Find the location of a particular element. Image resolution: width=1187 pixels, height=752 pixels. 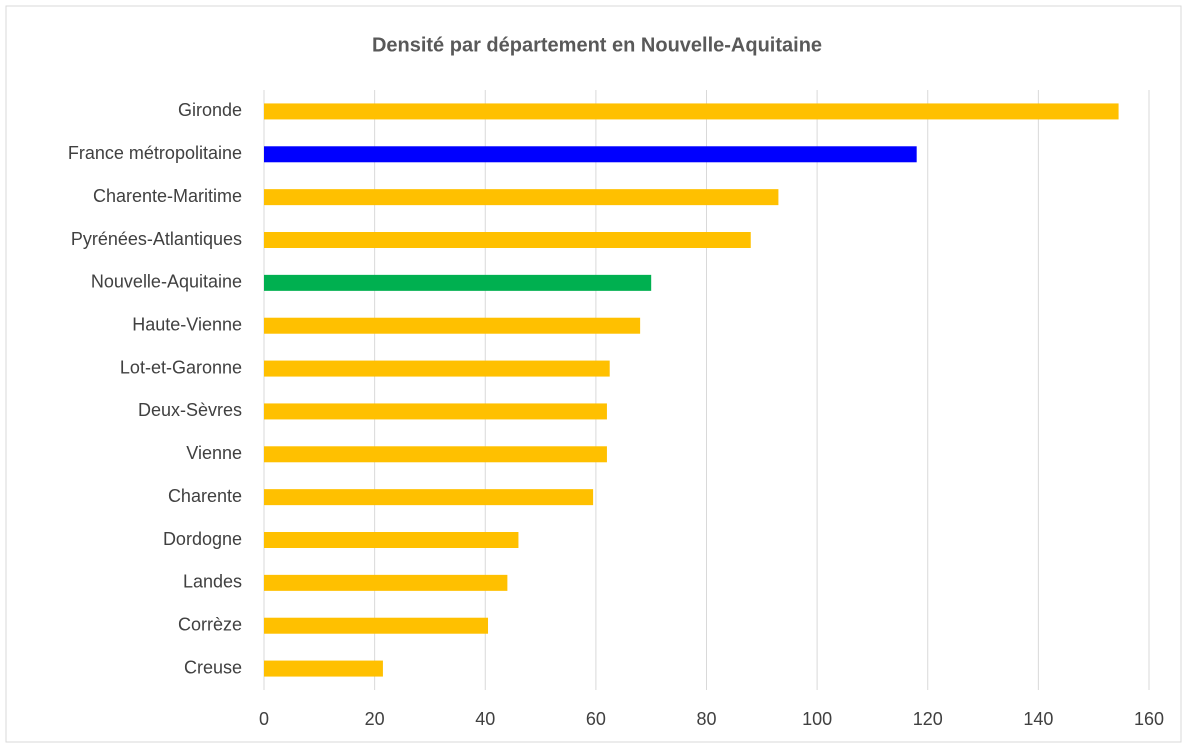

x-tick-label: 100 is located at coordinates (817, 719).